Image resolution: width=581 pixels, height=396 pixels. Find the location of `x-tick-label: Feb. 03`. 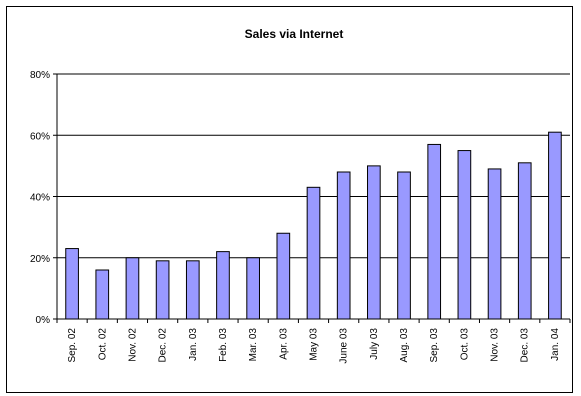

x-tick-label: Feb. 03 is located at coordinates (223, 345).